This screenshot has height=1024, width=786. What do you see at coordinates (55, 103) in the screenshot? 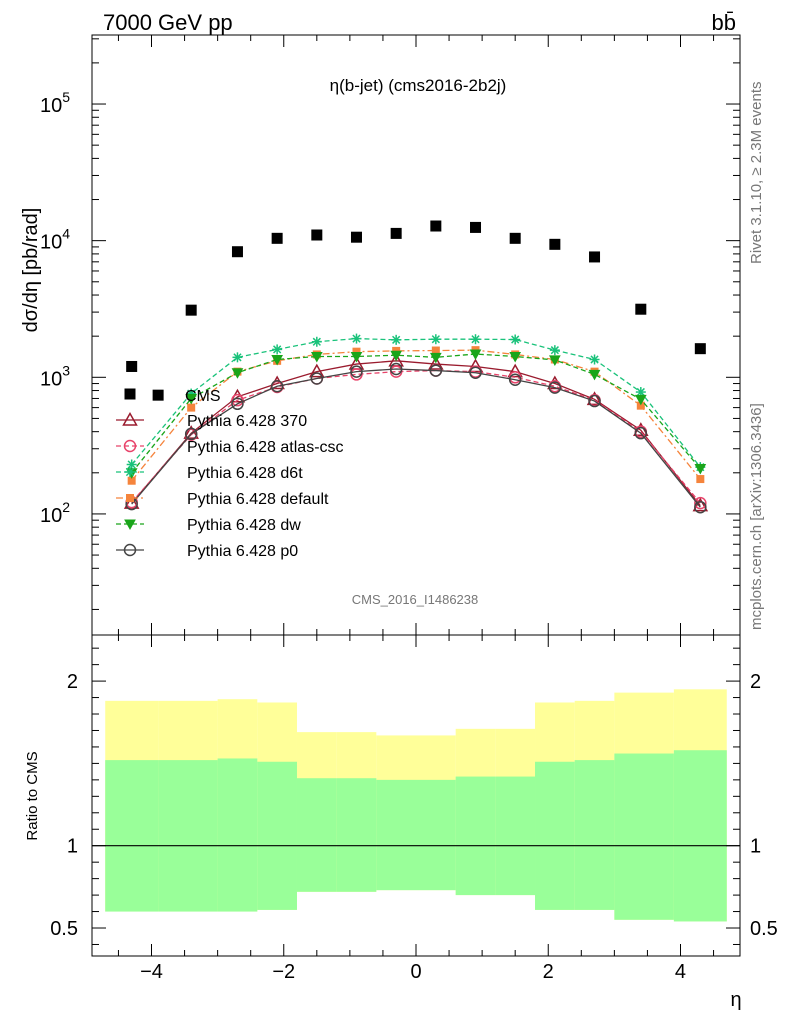
I see `y-tick-label: 10⁵` at bounding box center [55, 103].